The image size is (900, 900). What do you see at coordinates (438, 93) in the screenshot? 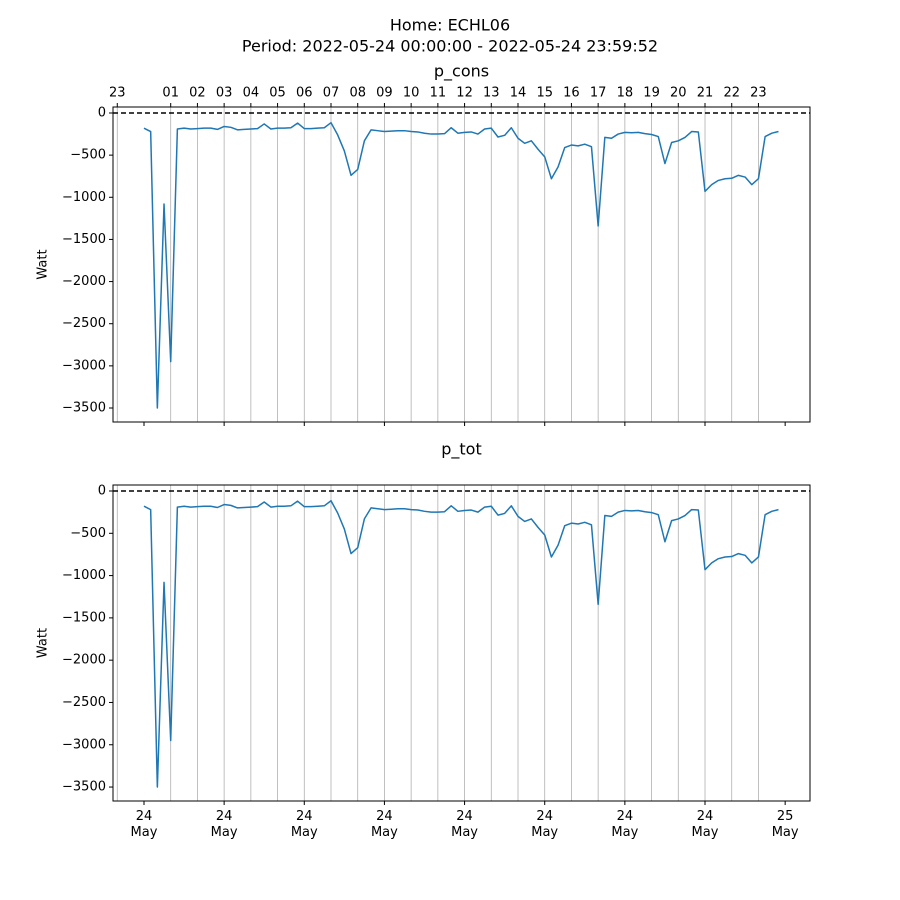
I see `x2-tick-label: 11` at bounding box center [438, 93].